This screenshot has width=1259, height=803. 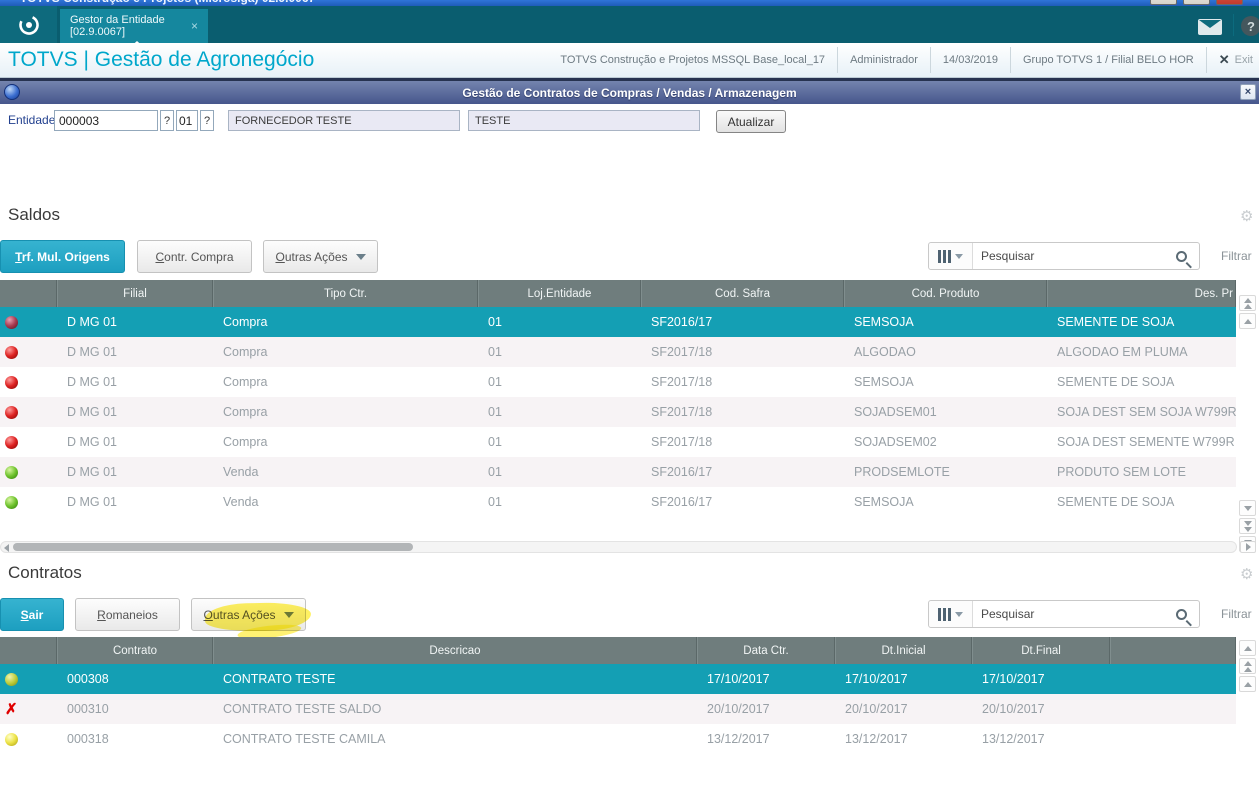 I want to click on cell-dt_final: 17/10/2017, so click(x=1013, y=679).